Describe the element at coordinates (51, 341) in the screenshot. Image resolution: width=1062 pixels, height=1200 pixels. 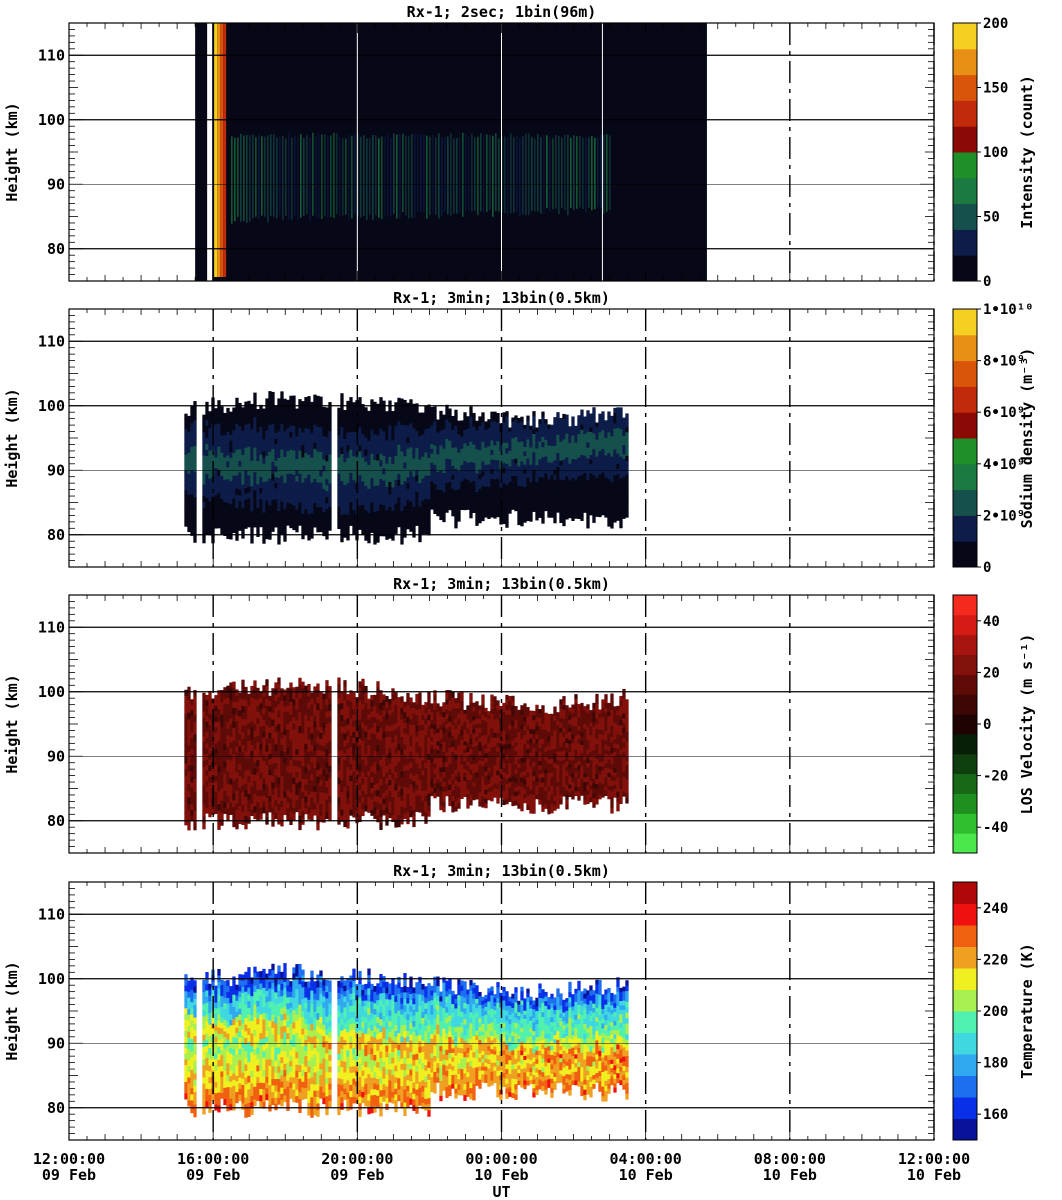
I see `y-tick-label: 110` at that location.